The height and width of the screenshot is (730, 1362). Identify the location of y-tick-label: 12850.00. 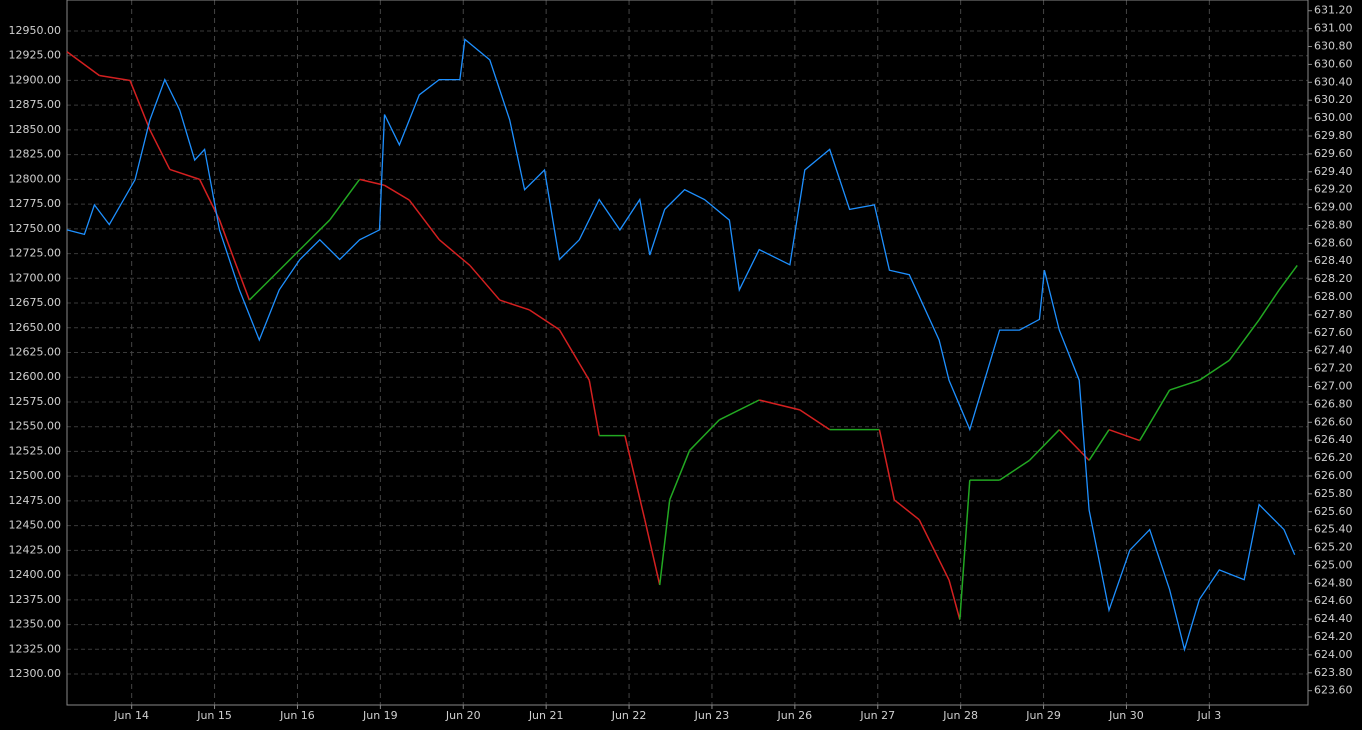
(35, 129).